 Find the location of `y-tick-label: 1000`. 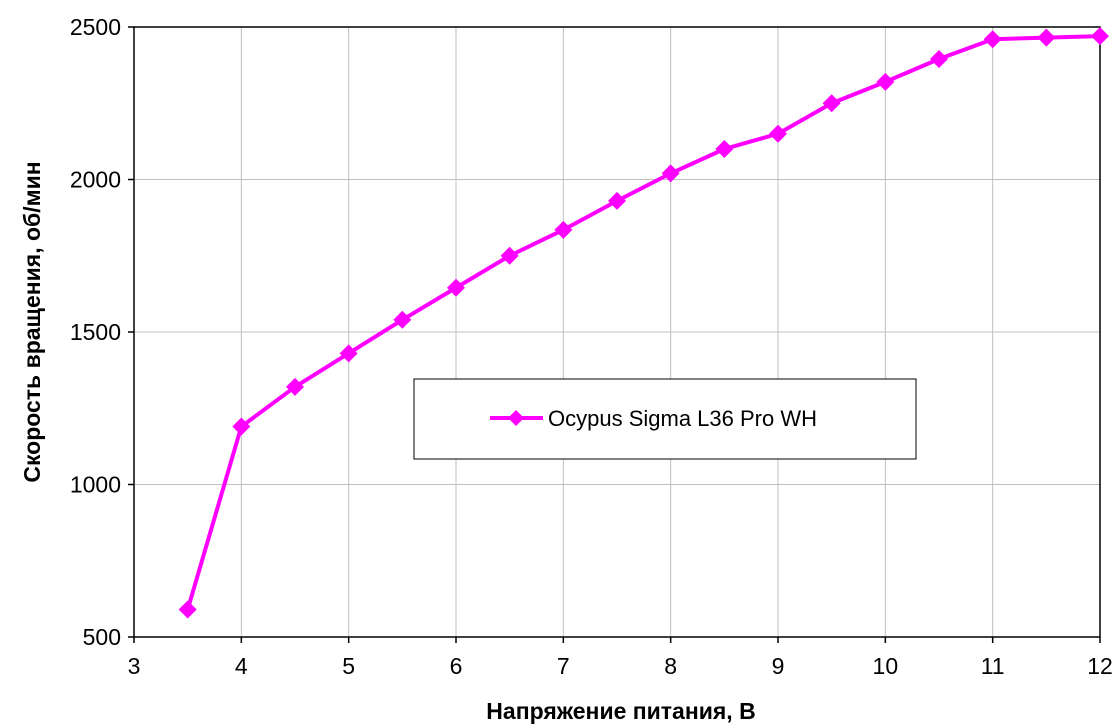

y-tick-label: 1000 is located at coordinates (95, 485).